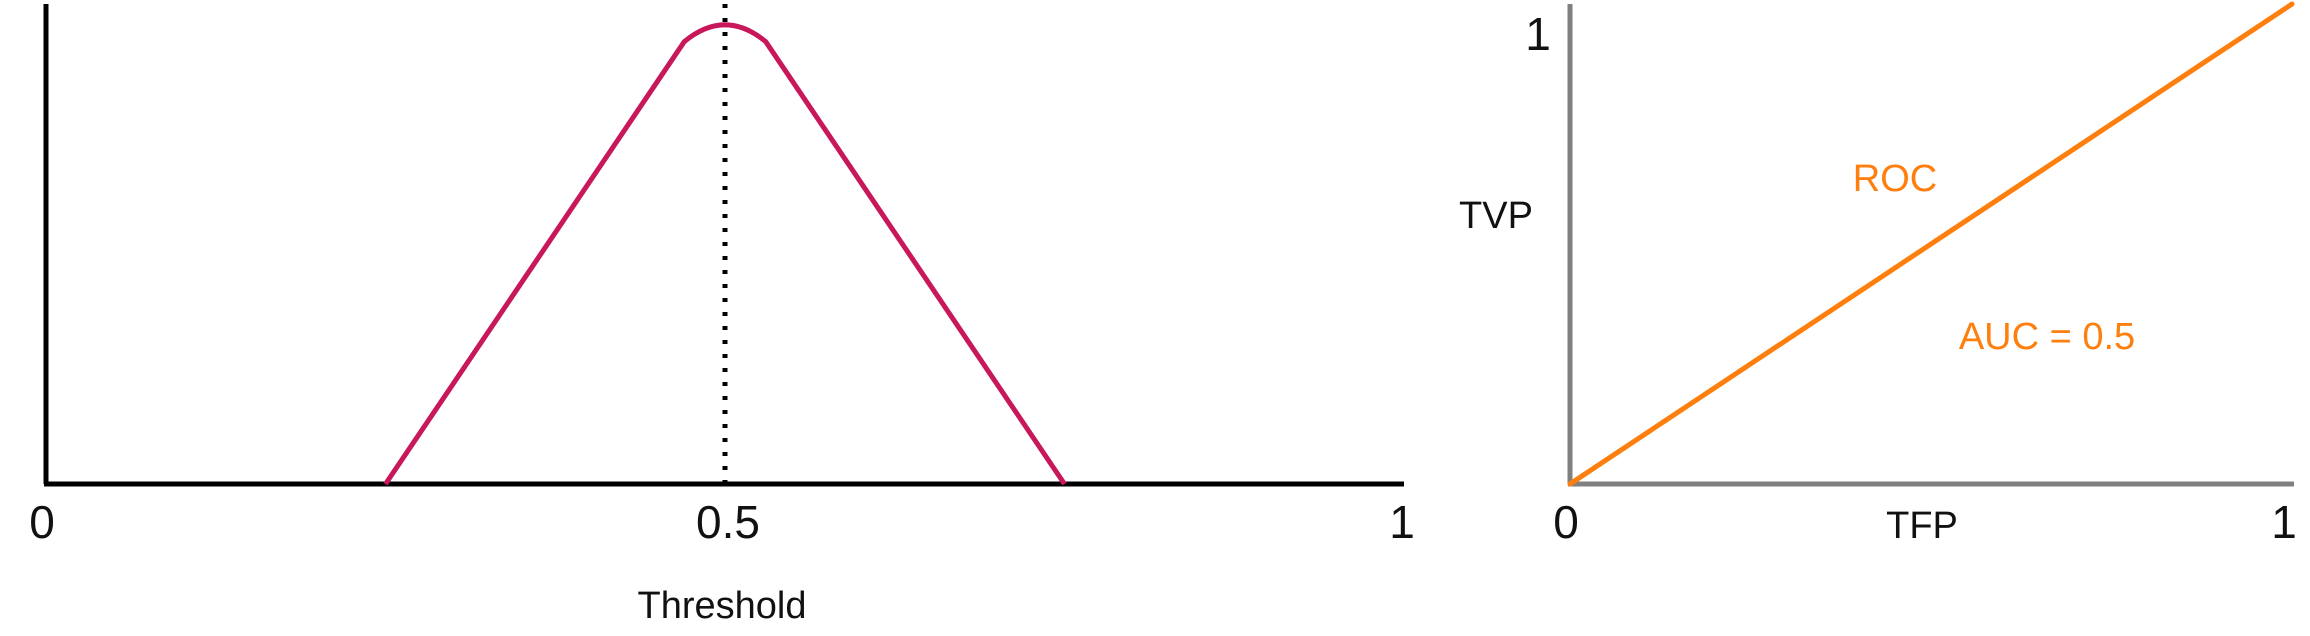 The height and width of the screenshot is (636, 2310). I want to click on threshold-x-tick: 0.5, so click(728, 522).